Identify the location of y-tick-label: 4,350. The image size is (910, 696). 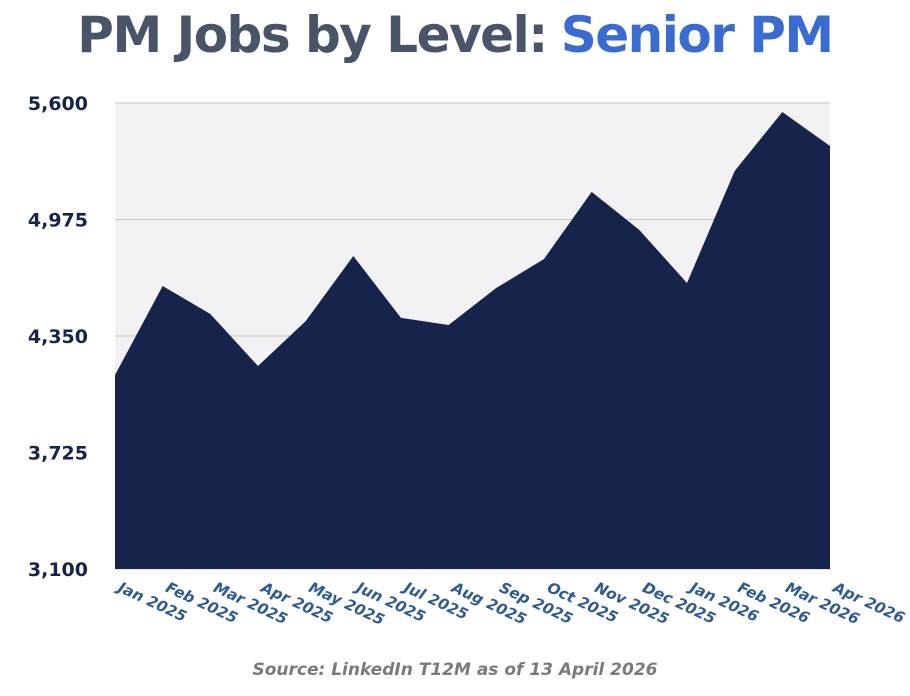
(58, 337).